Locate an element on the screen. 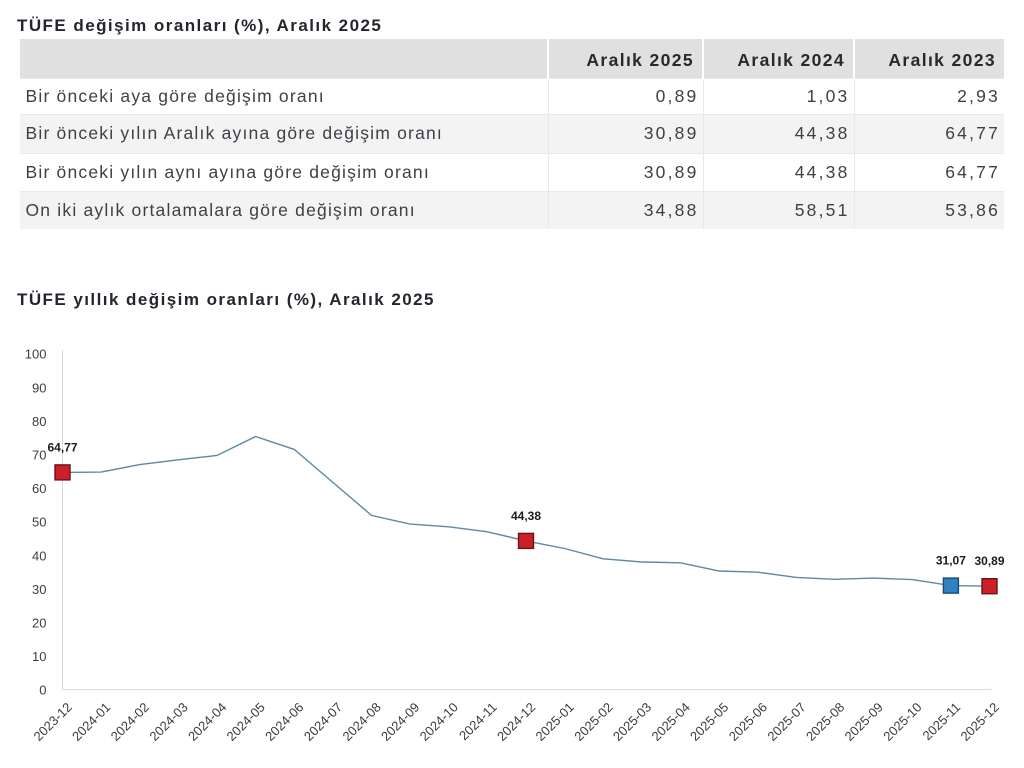 This screenshot has width=1024, height=768. svg-text: 0 is located at coordinates (42, 690).